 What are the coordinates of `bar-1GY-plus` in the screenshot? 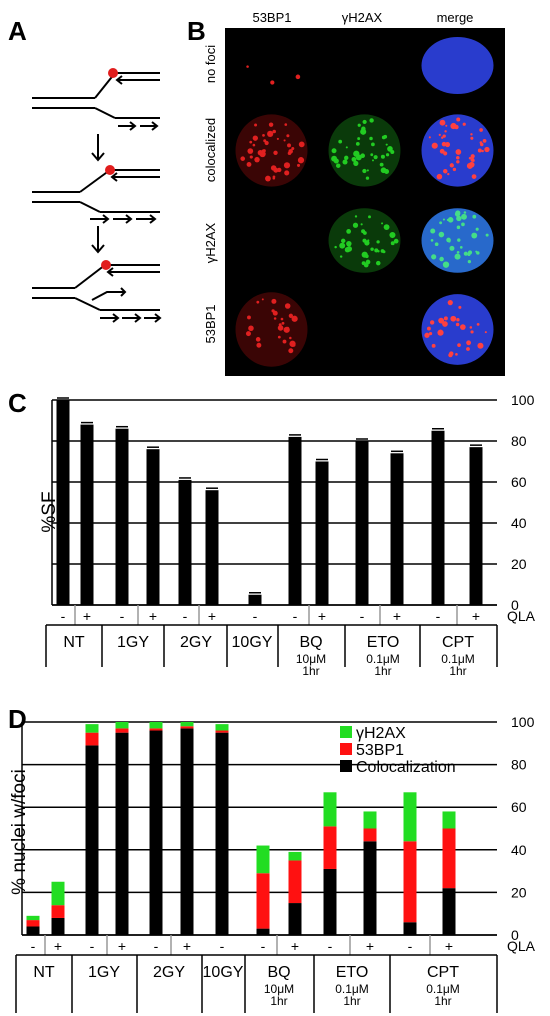 It's located at (153, 527).